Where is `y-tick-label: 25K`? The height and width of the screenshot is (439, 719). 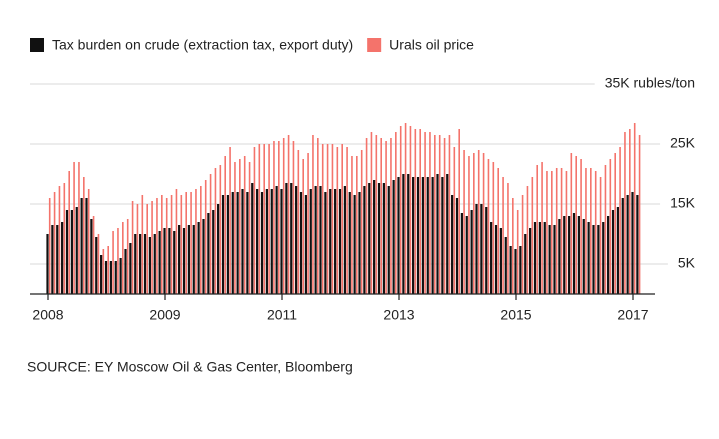
y-tick-label: 25K is located at coordinates (683, 143).